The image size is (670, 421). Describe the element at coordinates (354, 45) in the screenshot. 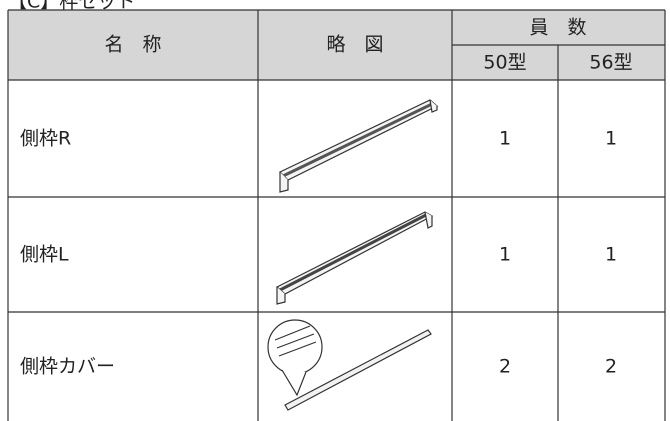

I see `col-figure: 略 図` at that location.